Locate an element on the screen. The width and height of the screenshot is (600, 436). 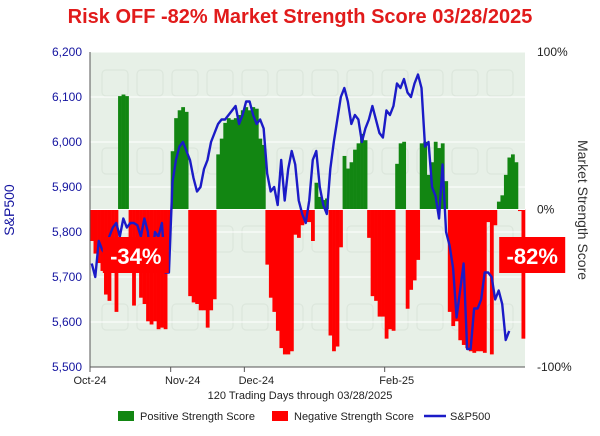
legend-label: S&P500 is located at coordinates (470, 417).